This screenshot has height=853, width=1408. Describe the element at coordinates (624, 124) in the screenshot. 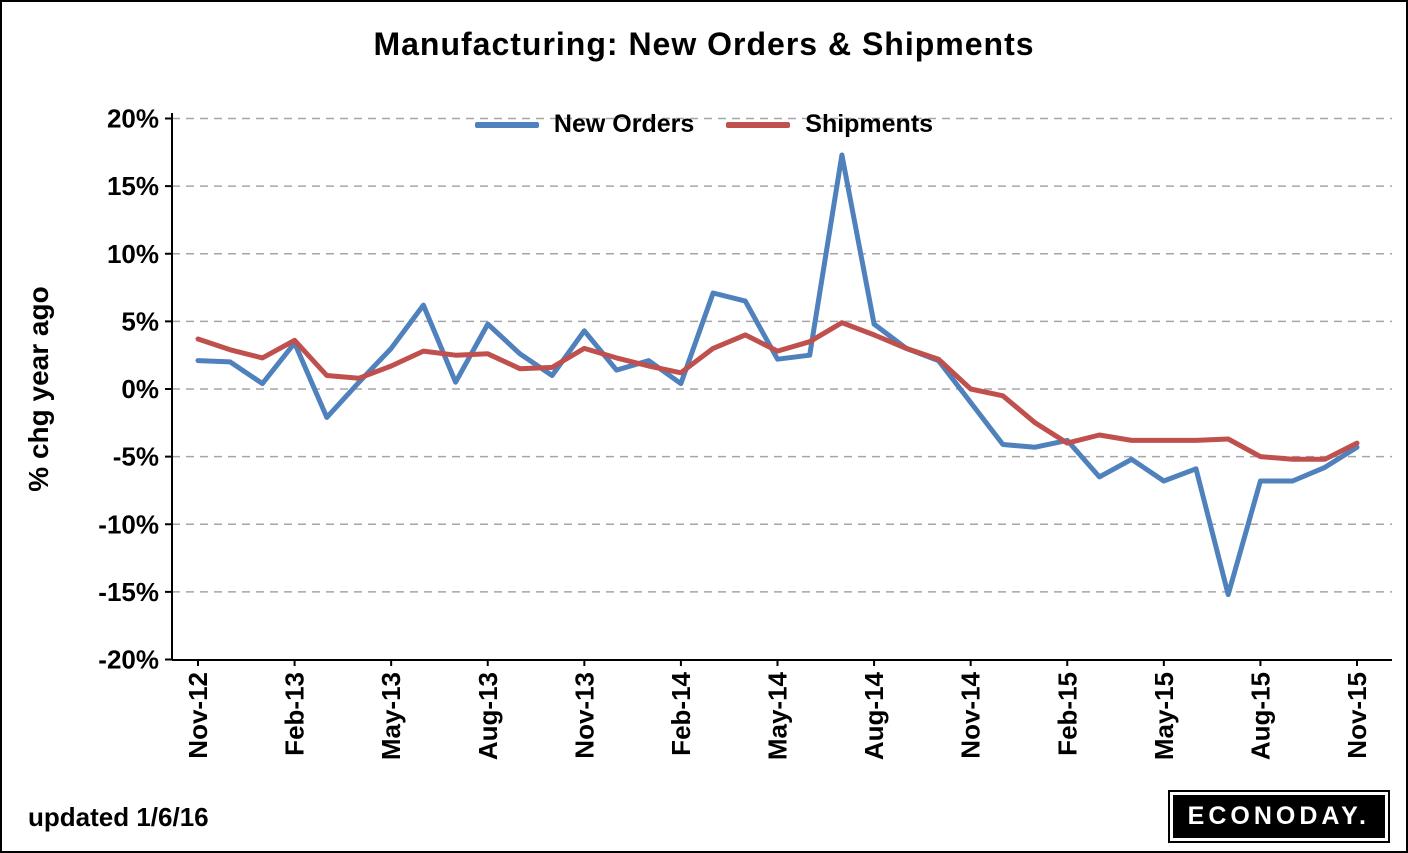

I see `legend-label-new-orders: New Orders` at that location.